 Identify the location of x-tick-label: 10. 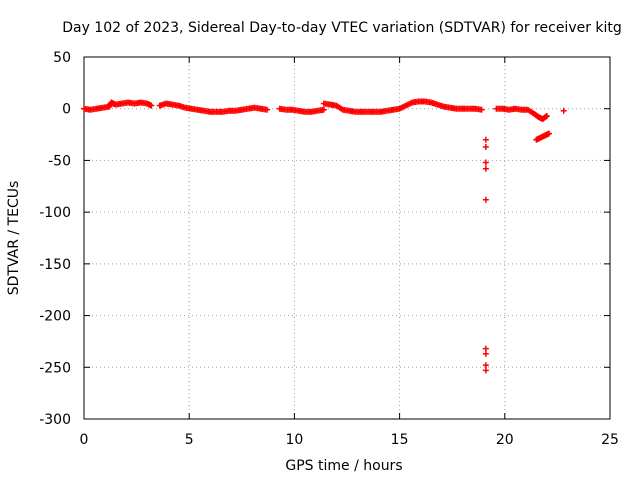
(294, 440).